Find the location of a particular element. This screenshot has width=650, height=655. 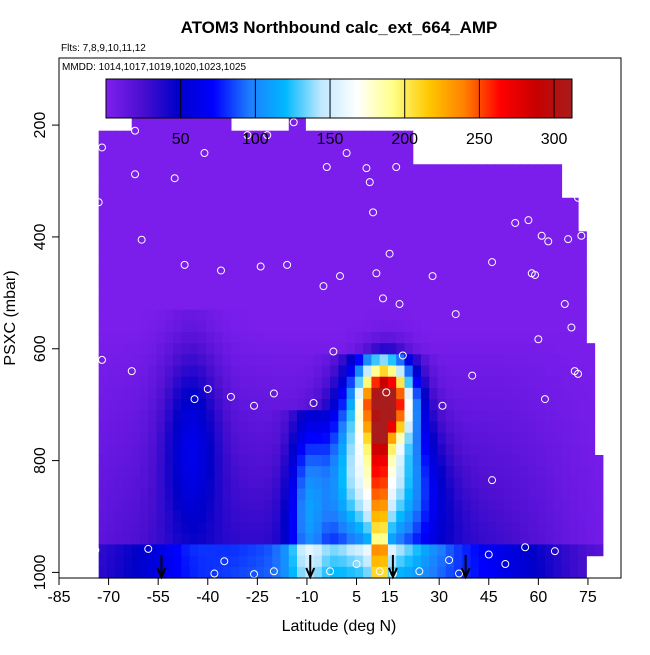

chart-title: ATOM3 Northbound calc_ext_664_AMP is located at coordinates (339, 27).